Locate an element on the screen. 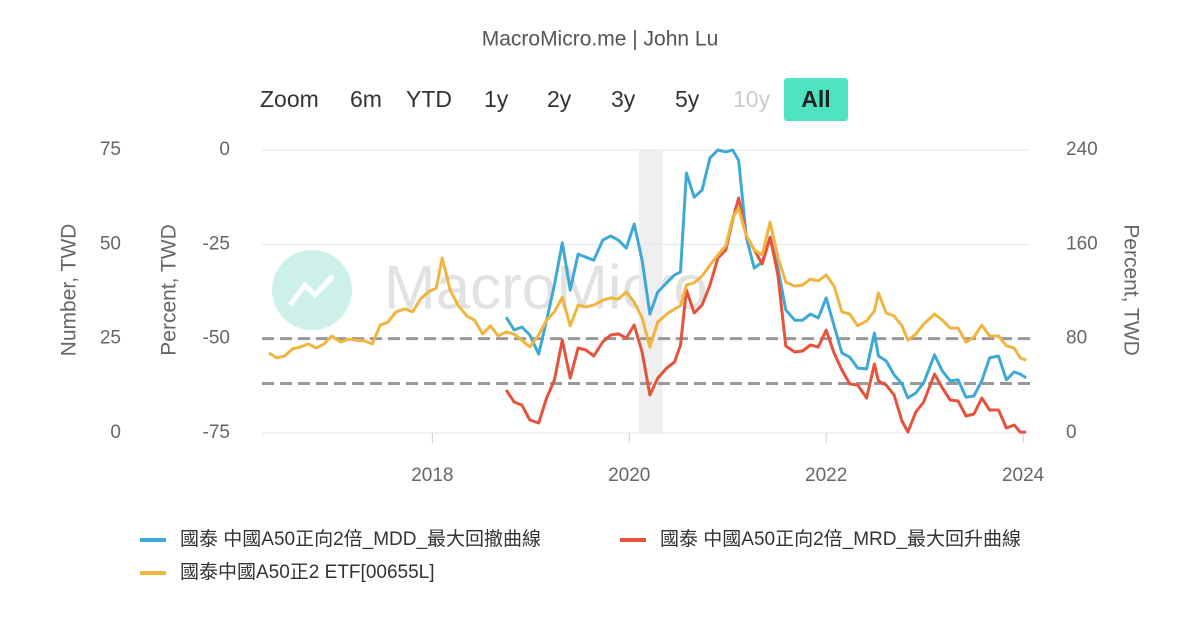 Image resolution: width=1200 pixels, height=630 pixels. zoom-button: 2y is located at coordinates (559, 99).